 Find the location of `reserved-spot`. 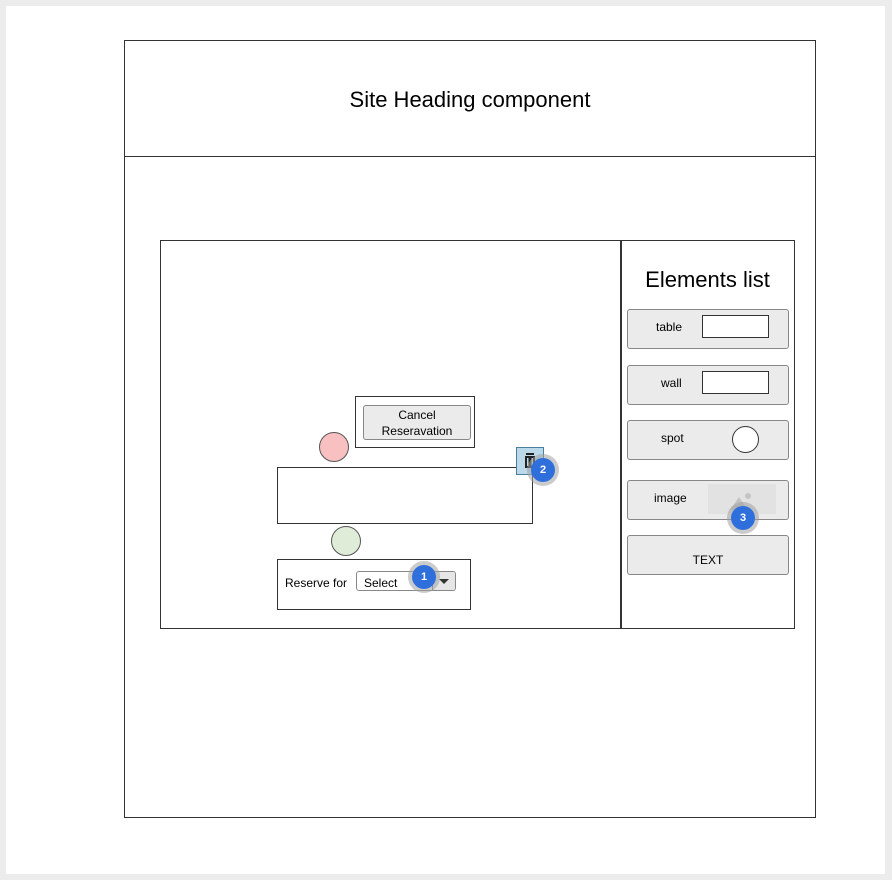

reserved-spot is located at coordinates (334, 447).